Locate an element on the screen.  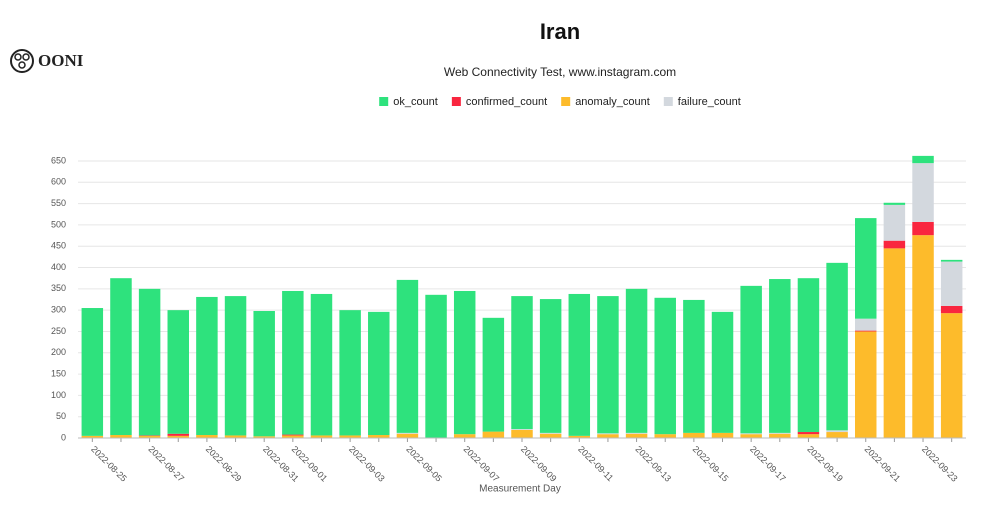
x-tick-label: 2022-09-03 is located at coordinates (367, 464).